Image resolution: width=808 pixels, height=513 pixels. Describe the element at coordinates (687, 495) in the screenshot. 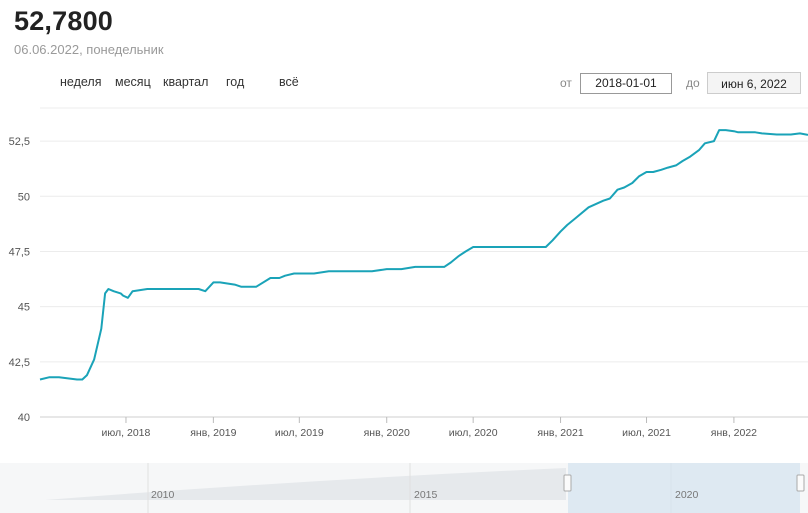

I see `navigator-label: 2020` at that location.